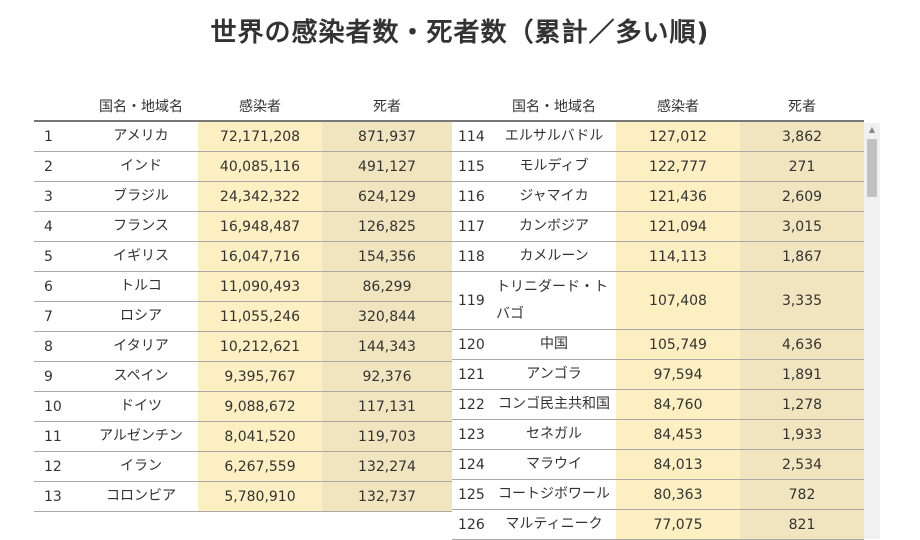 The image size is (920, 540). Describe the element at coordinates (59, 226) in the screenshot. I see `rank-cell: 4` at that location.